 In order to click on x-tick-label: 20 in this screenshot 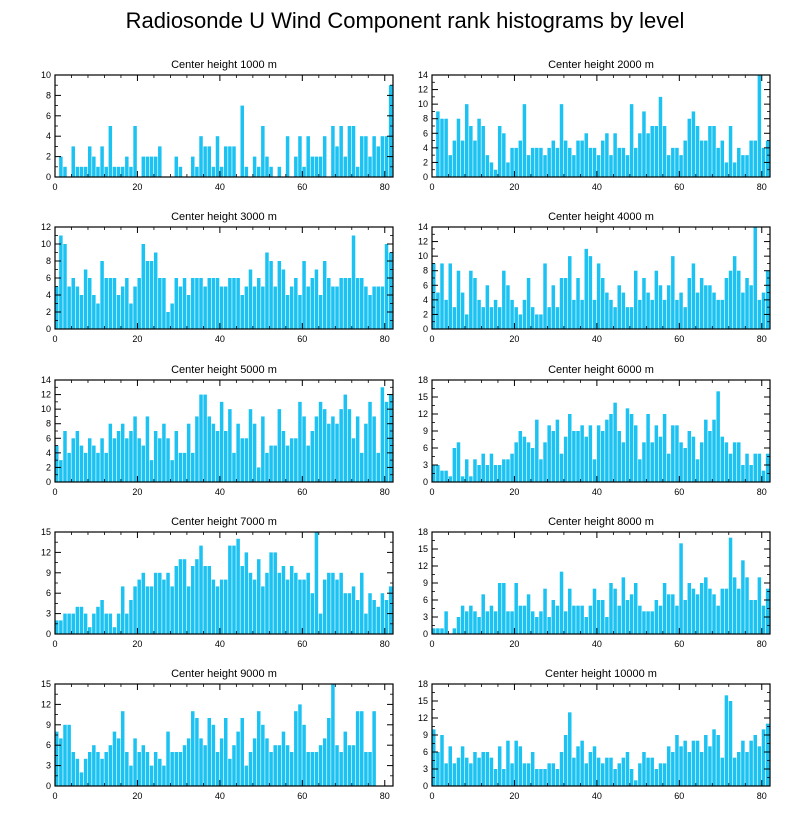, I will do `click(137, 492)`.